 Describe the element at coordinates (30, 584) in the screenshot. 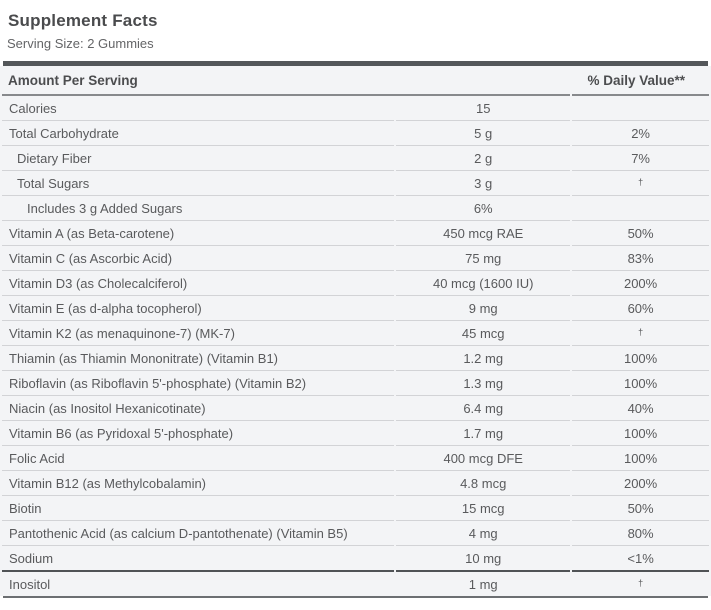

I see `nutrient-name: Inositol` at that location.